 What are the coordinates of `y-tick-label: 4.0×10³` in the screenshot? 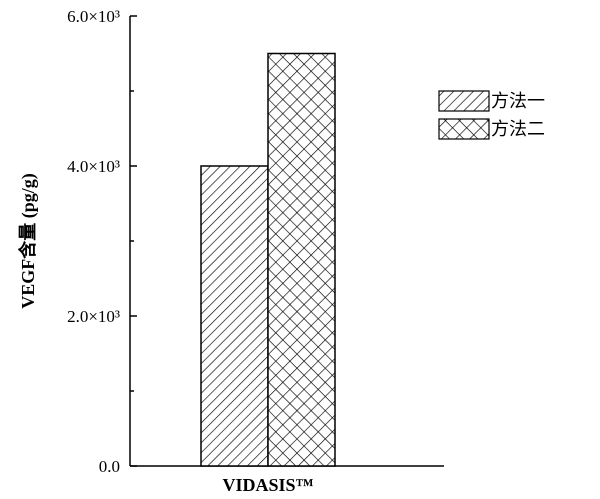 It's located at (93, 166).